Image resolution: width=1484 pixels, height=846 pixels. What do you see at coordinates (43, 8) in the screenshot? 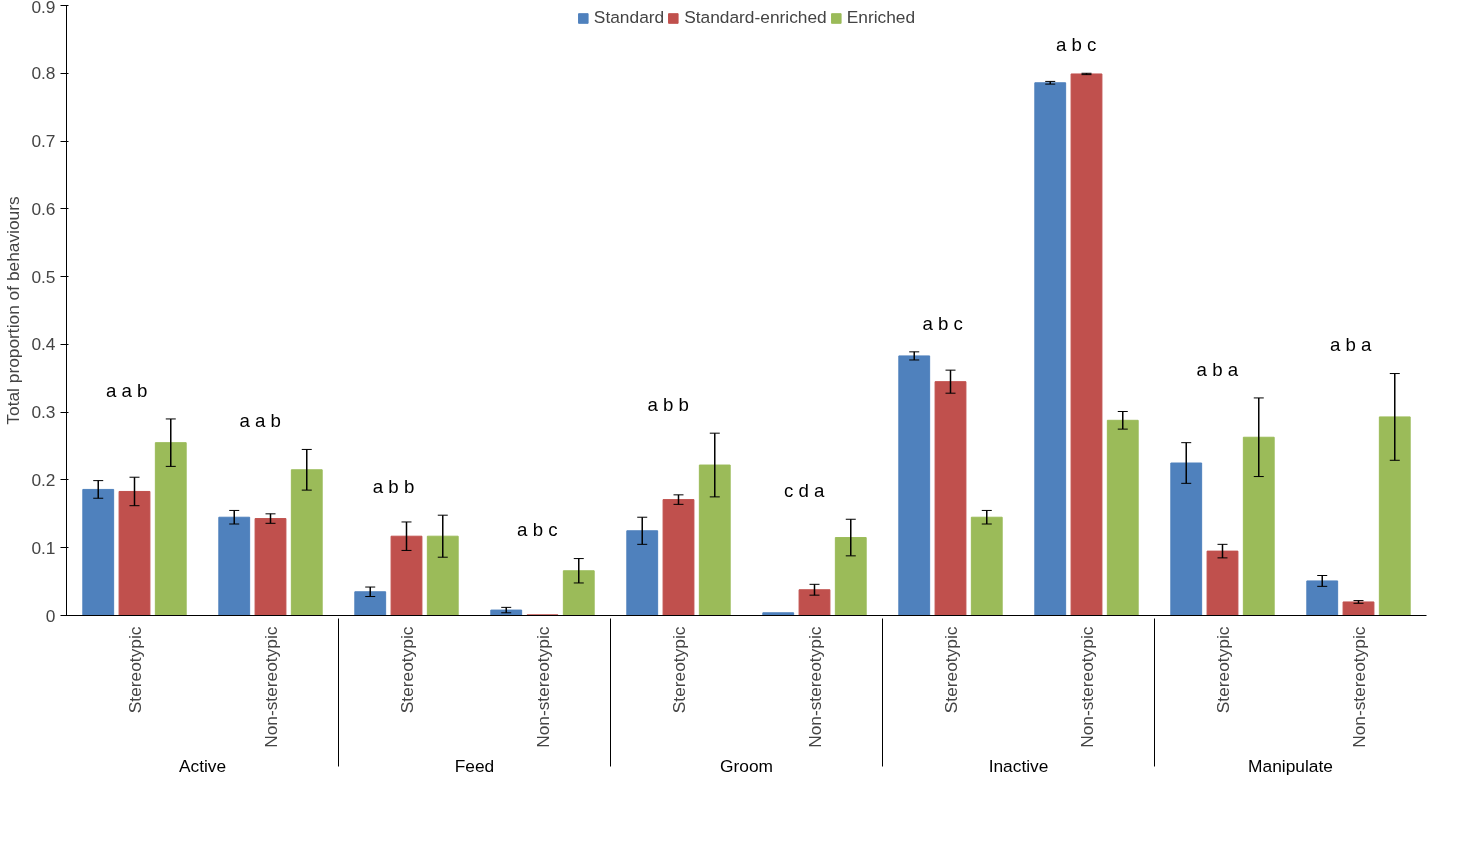
I see `y-tick-label: 0.9` at bounding box center [43, 8].